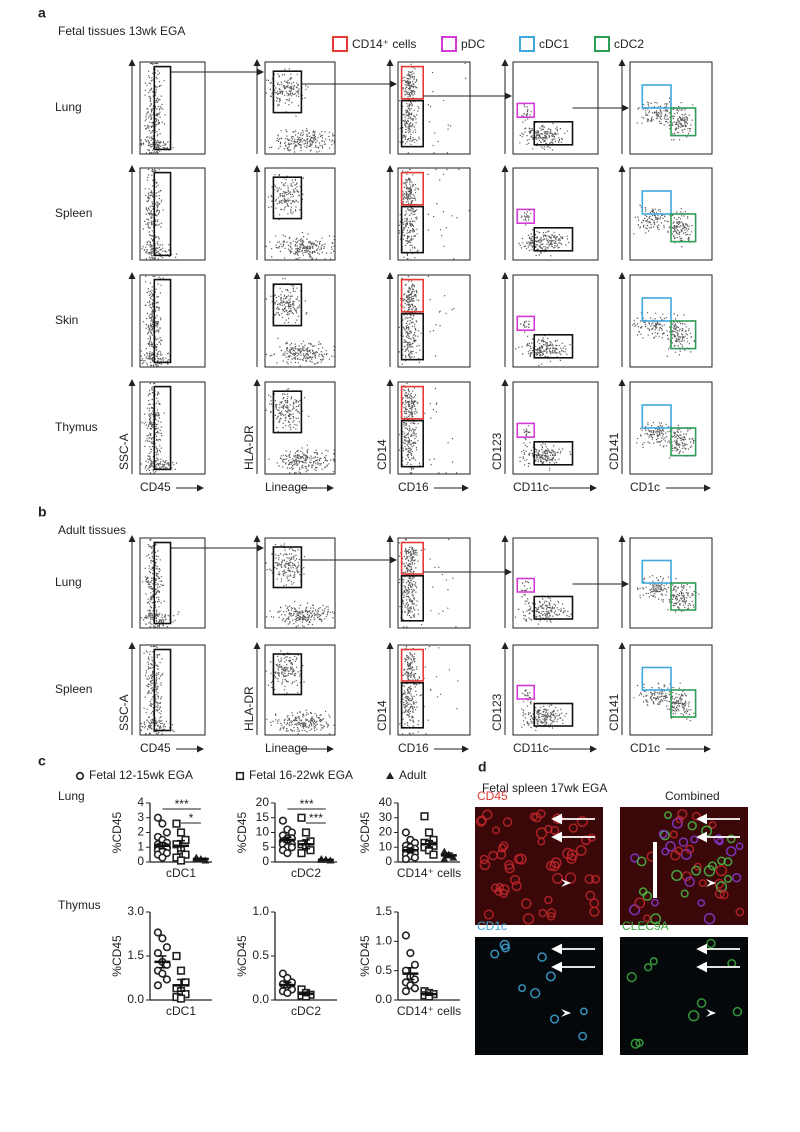 This screenshot has height=1132, width=800. Describe the element at coordinates (429, 873) in the screenshot. I see `x-axis-label: CD14⁺ cells` at that location.